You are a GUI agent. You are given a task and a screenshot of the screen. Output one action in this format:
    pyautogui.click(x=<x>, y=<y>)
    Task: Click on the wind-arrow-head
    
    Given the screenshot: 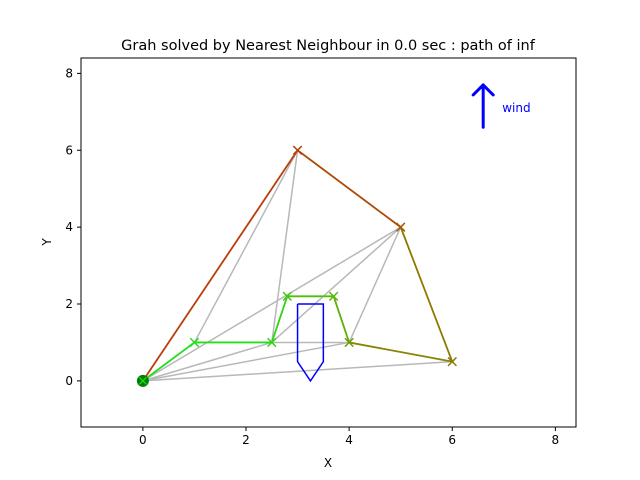 What is the action you would take?
    pyautogui.click(x=483, y=90)
    